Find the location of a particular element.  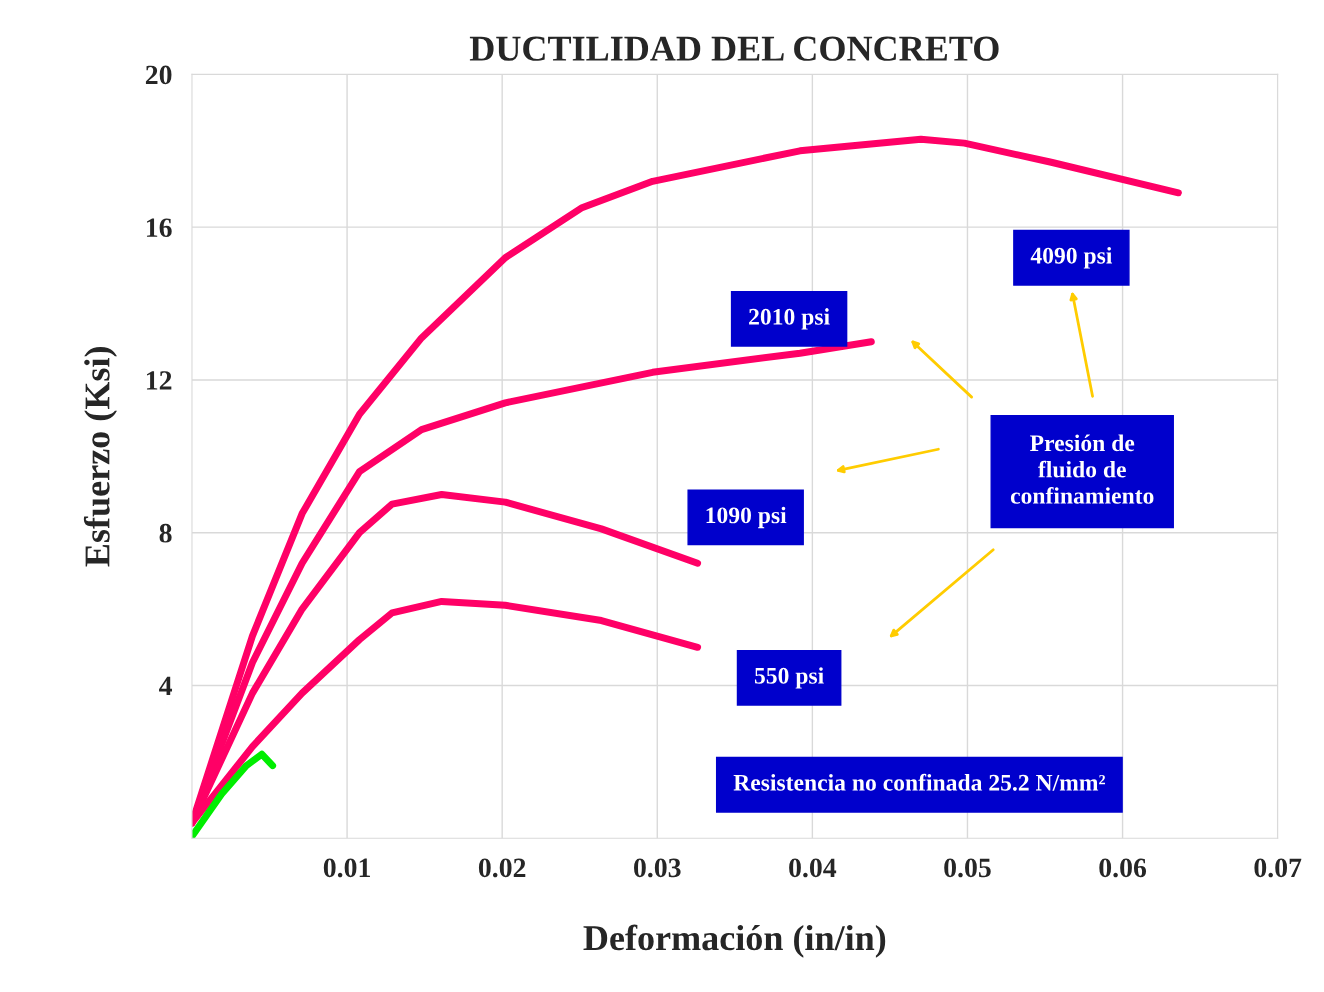

y-axis-title: Esfuerzo (Ksi) is located at coordinates (100, 457).